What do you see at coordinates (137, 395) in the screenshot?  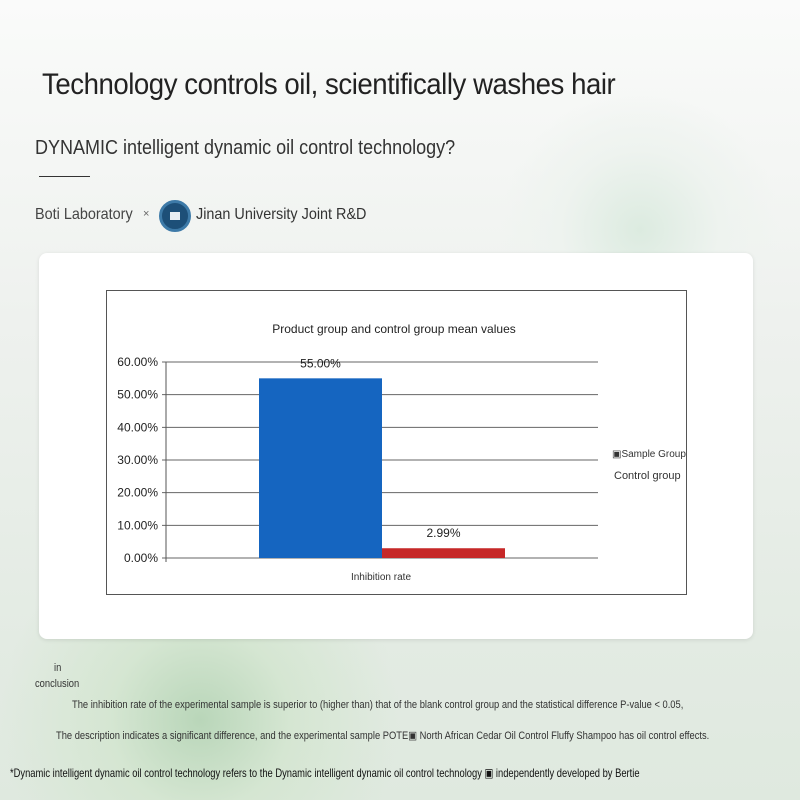 I see `y-tick-label: 50.00%` at bounding box center [137, 395].